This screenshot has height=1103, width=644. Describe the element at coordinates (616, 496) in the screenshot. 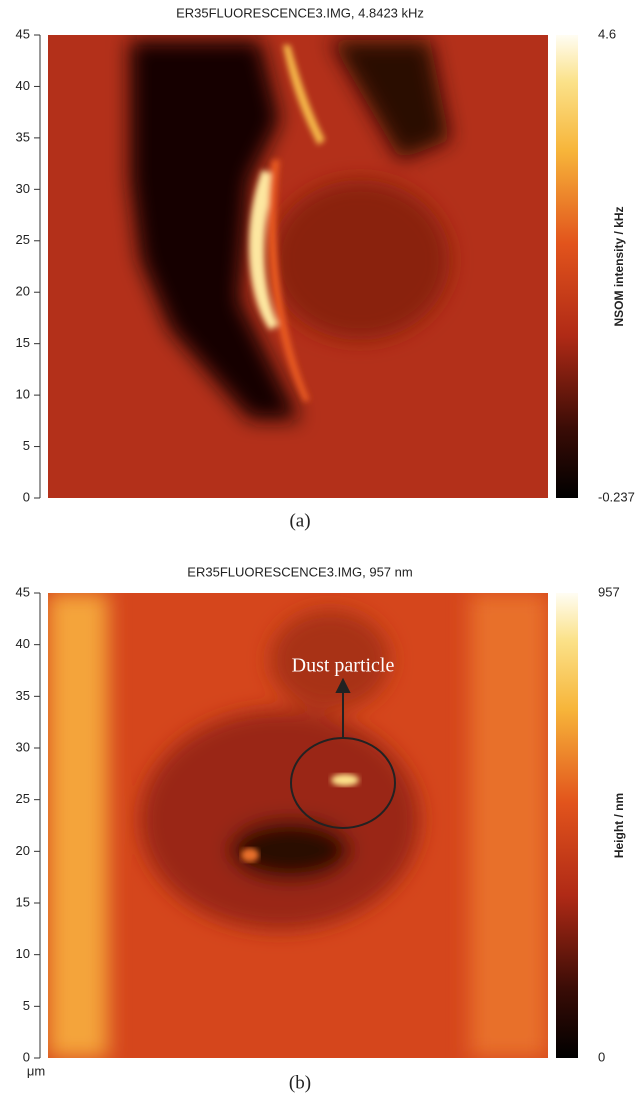

I see `colorbar-tick-label: -0.237` at that location.